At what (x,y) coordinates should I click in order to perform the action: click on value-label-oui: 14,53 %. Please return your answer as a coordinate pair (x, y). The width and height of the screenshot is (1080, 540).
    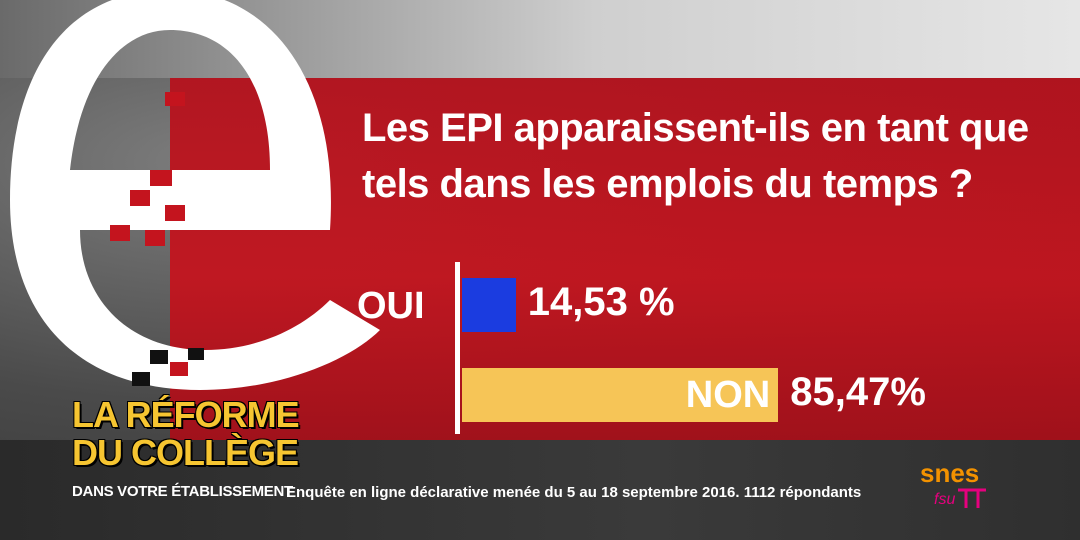
    Looking at the image, I should click on (601, 302).